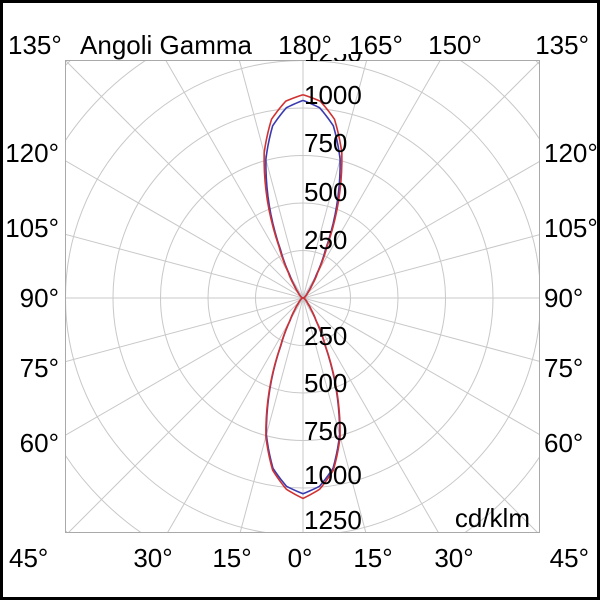 Image resolution: width=600 pixels, height=600 pixels. I want to click on radial-label-up-250: 250, so click(326, 240).